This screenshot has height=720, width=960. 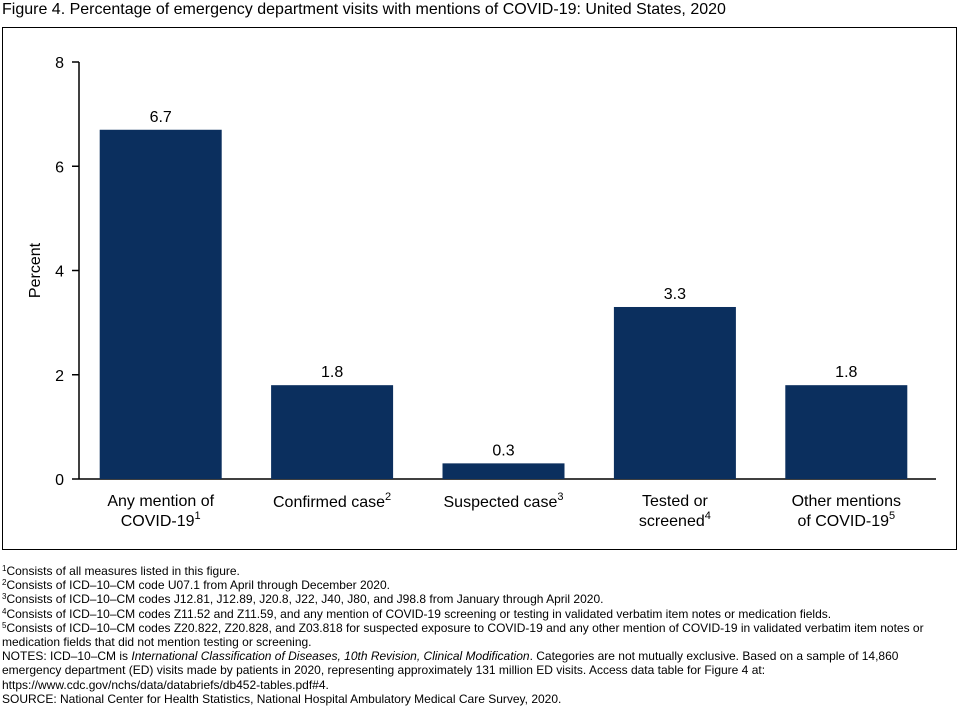 I want to click on y-tick-label: 2, so click(x=59, y=376).